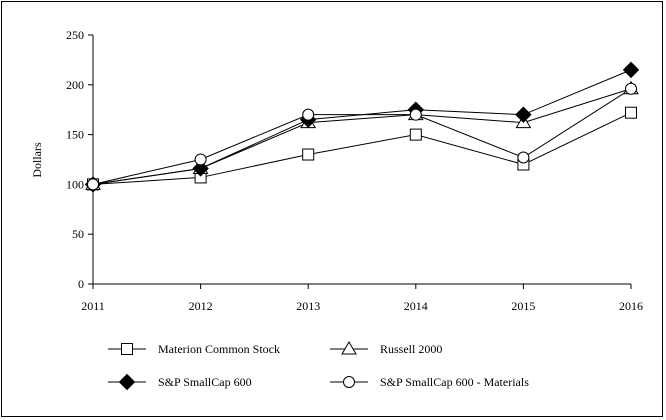  I want to click on y-tick-label: 100, so click(75, 184).